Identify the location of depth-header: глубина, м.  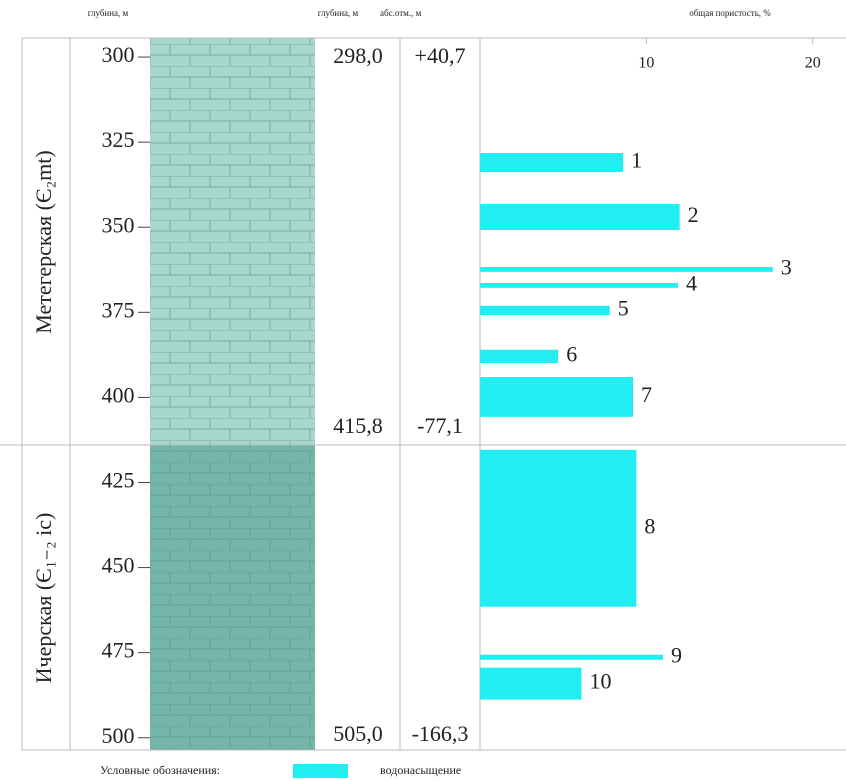
(108, 13).